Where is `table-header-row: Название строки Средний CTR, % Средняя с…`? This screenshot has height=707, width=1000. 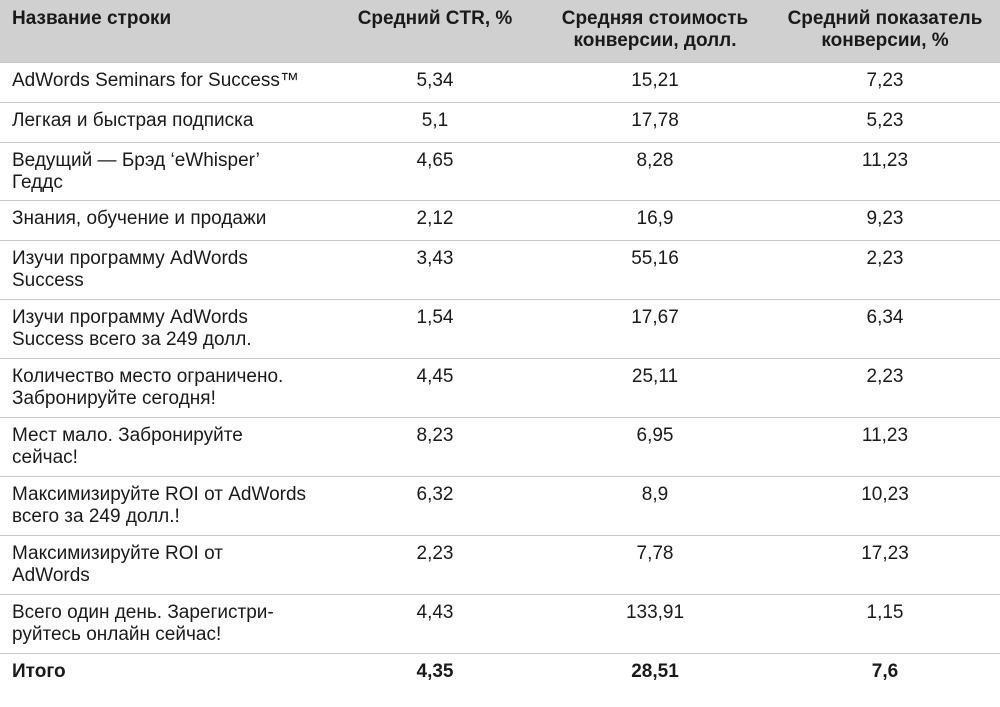
table-header-row: Название строки Средний CTR, % Средняя с… is located at coordinates (500, 31).